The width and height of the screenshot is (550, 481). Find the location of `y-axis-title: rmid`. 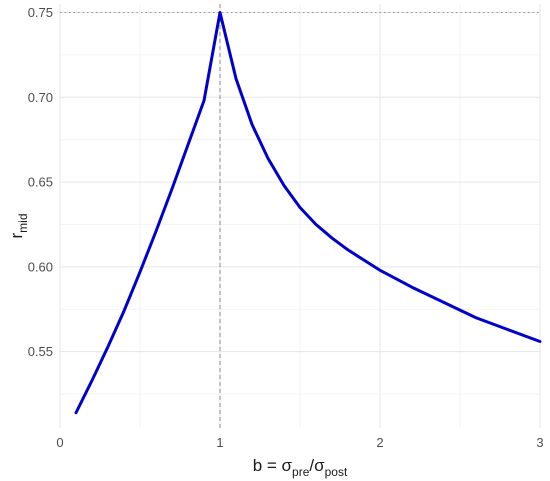

y-axis-title: rmid is located at coordinates (18, 225).